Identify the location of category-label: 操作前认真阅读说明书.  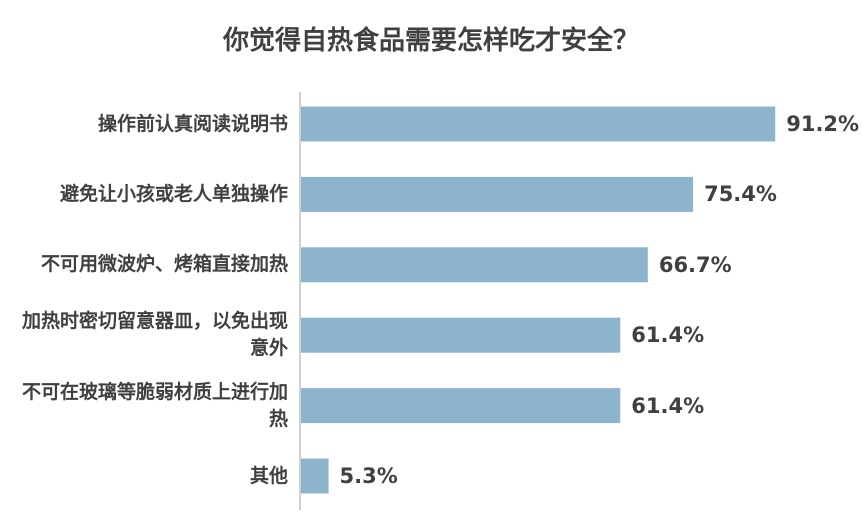
(192, 123).